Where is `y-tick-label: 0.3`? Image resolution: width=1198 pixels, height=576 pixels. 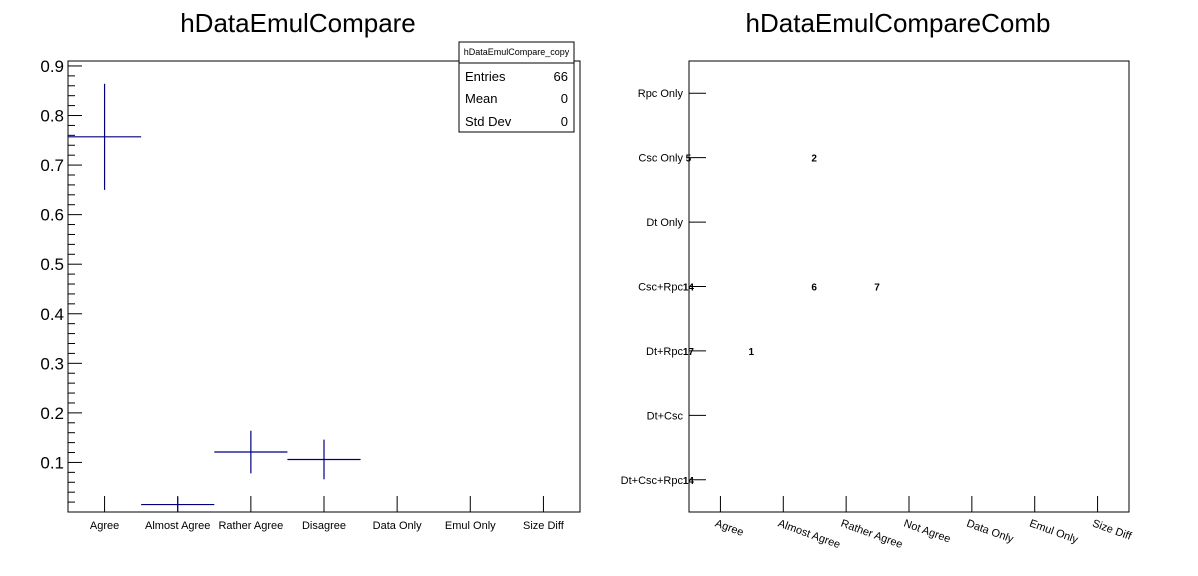 y-tick-label: 0.3 is located at coordinates (52, 363).